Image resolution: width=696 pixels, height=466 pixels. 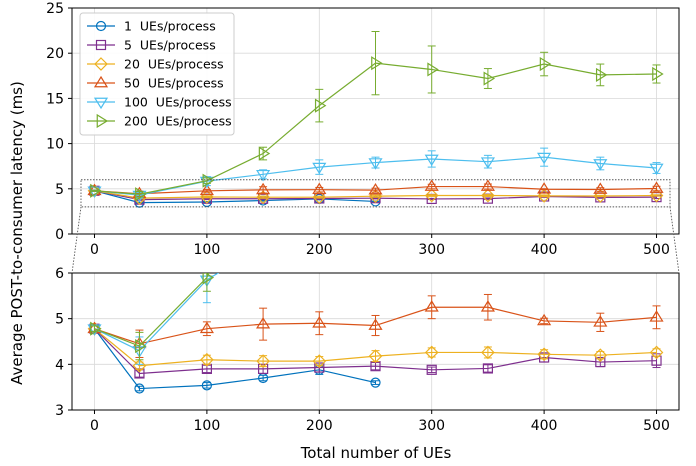 What do you see at coordinates (178, 121) in the screenshot?
I see `legend-label: 200 UEs/process` at bounding box center [178, 121].